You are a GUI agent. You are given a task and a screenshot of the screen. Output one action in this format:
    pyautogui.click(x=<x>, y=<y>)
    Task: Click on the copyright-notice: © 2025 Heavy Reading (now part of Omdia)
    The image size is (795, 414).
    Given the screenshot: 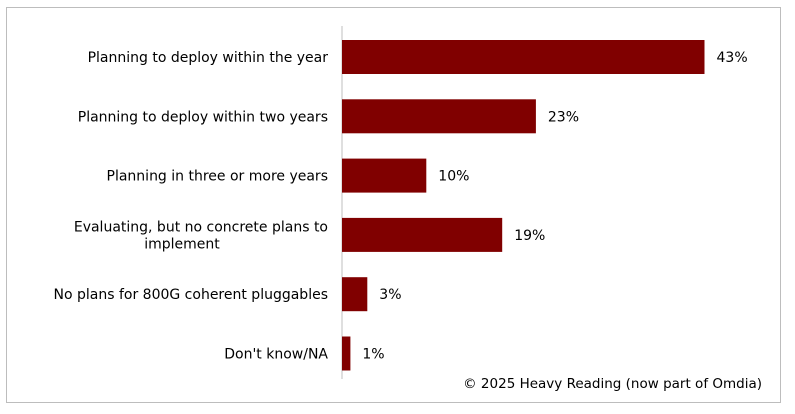 What is the action you would take?
    pyautogui.click(x=612, y=384)
    